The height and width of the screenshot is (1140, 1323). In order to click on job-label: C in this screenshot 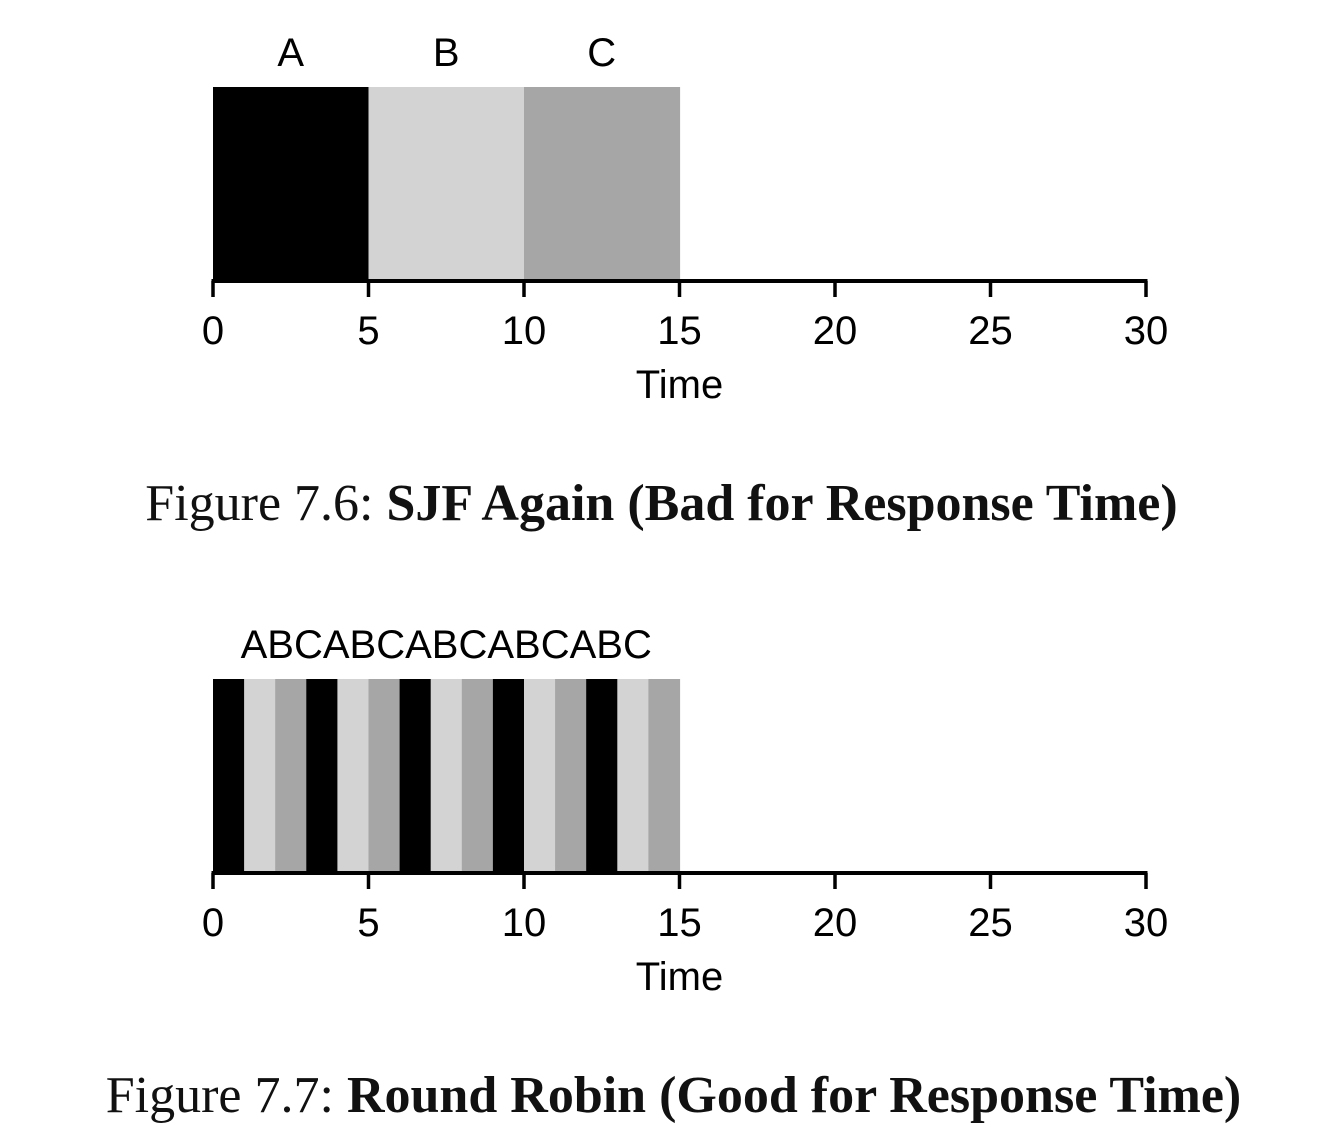, I will do `click(601, 53)`.